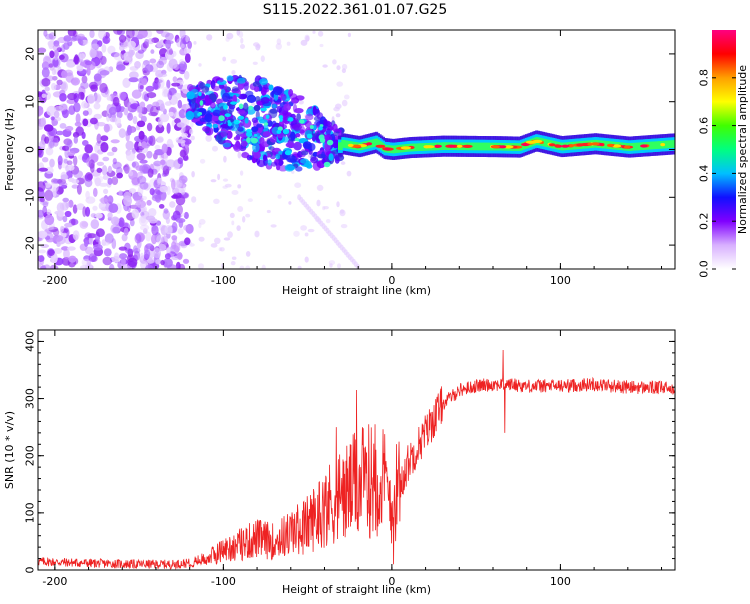 Image resolution: width=750 pixels, height=604 pixels. Describe the element at coordinates (560, 581) in the screenshot. I see `x-tick-label: 100` at that location.